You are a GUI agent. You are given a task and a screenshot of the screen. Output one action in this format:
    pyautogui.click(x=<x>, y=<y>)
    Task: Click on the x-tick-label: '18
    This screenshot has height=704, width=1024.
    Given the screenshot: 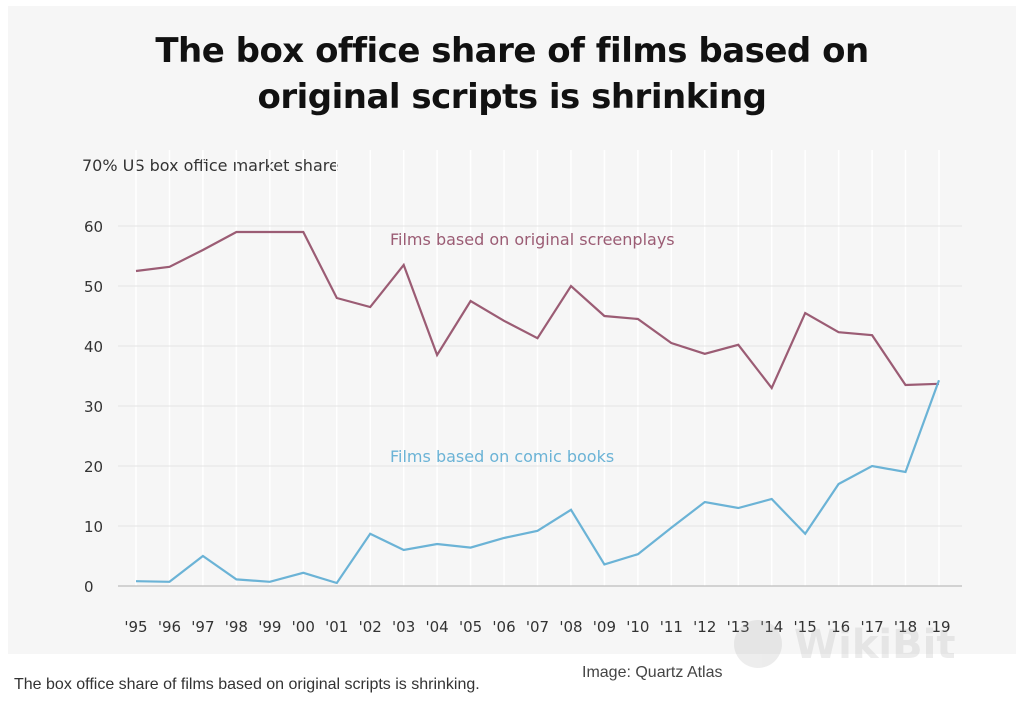 What is the action you would take?
    pyautogui.click(x=905, y=627)
    